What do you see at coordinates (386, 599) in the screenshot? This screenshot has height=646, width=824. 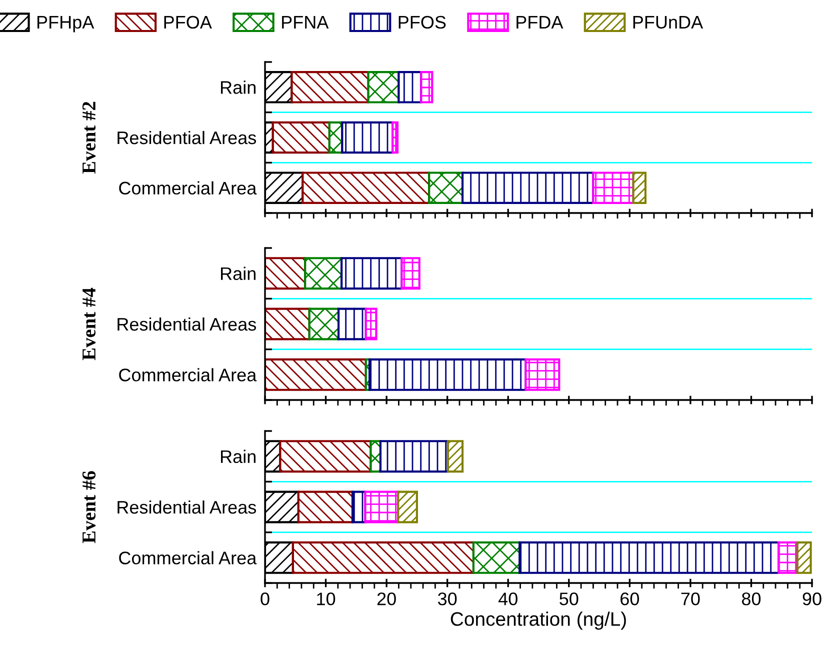 I see `x-tick-label: 20` at bounding box center [386, 599].